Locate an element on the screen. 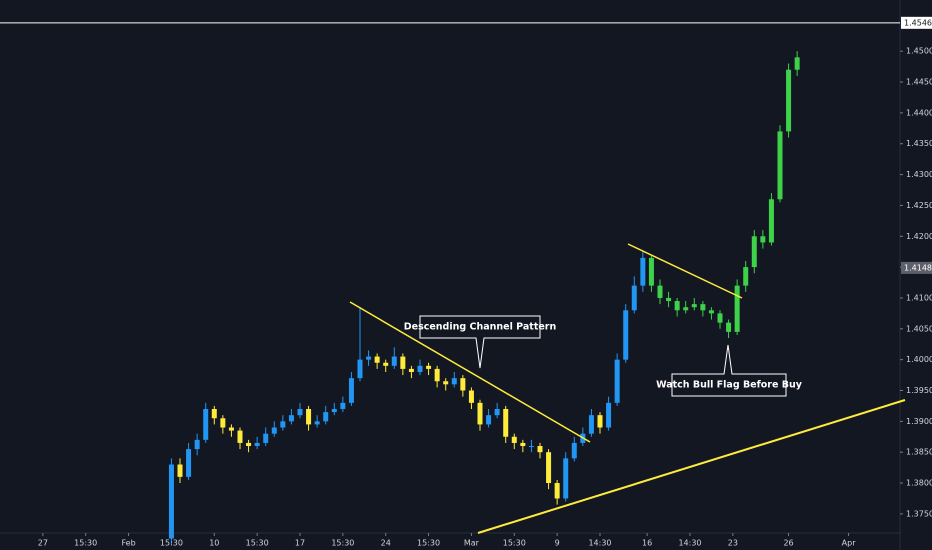 This screenshot has height=550, width=932. x-tick-label: 14:30 is located at coordinates (599, 543).